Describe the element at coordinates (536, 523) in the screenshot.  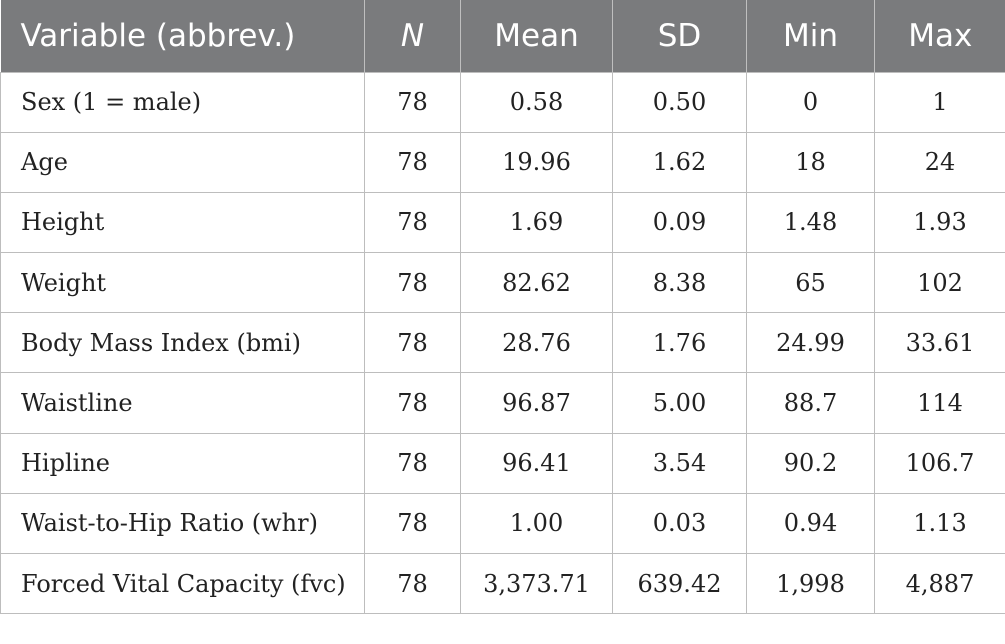
I see `cell-mean: 1.00` at that location.